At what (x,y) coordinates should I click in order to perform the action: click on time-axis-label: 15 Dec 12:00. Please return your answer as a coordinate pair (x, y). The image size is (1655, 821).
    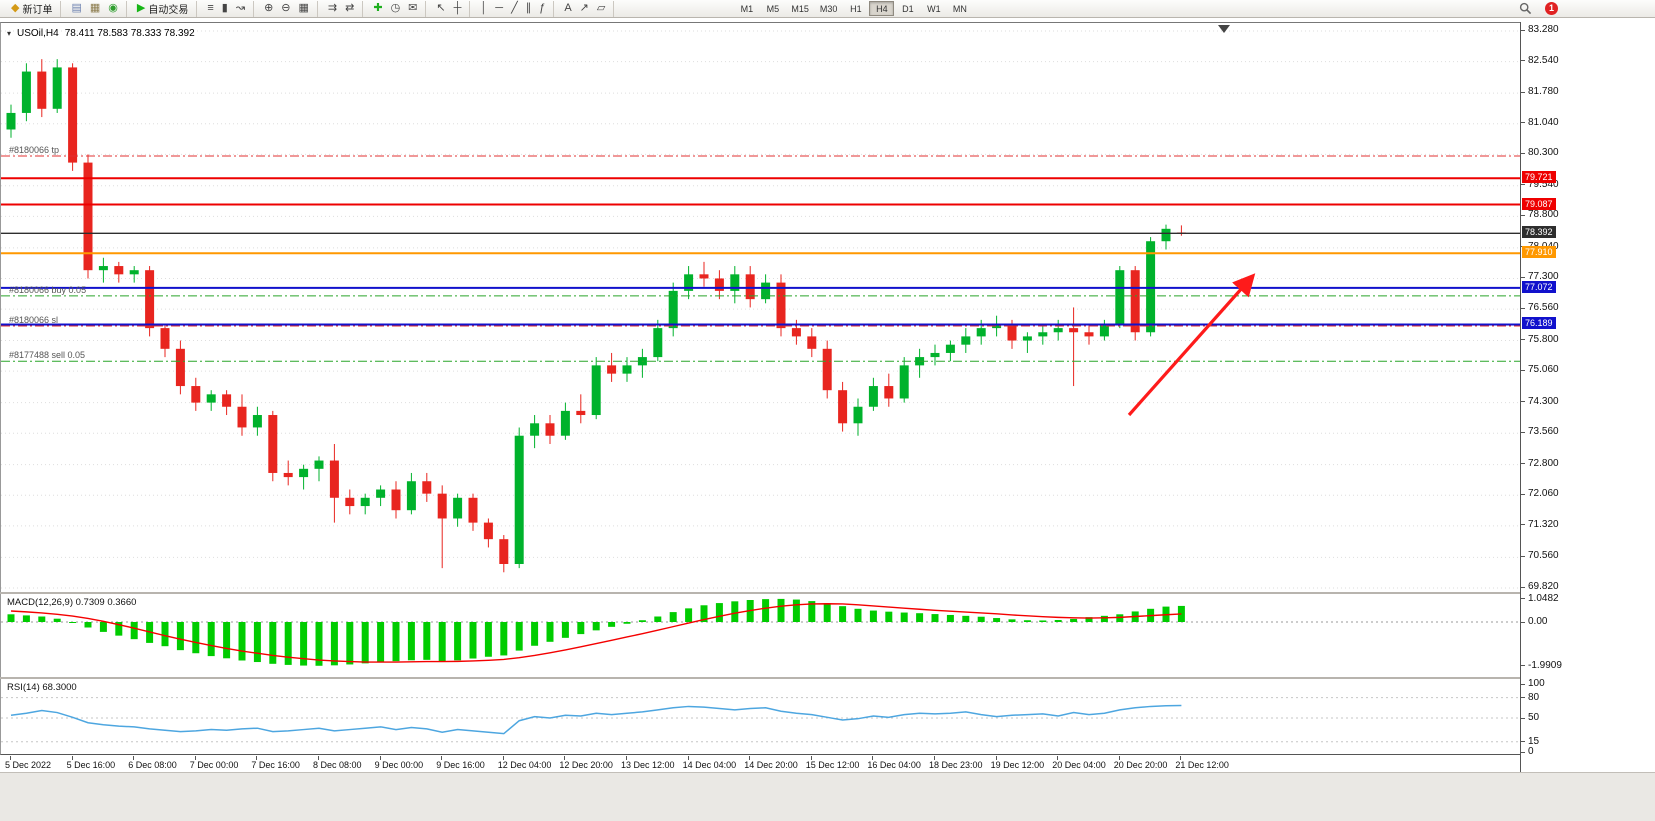
    Looking at the image, I should click on (832, 765).